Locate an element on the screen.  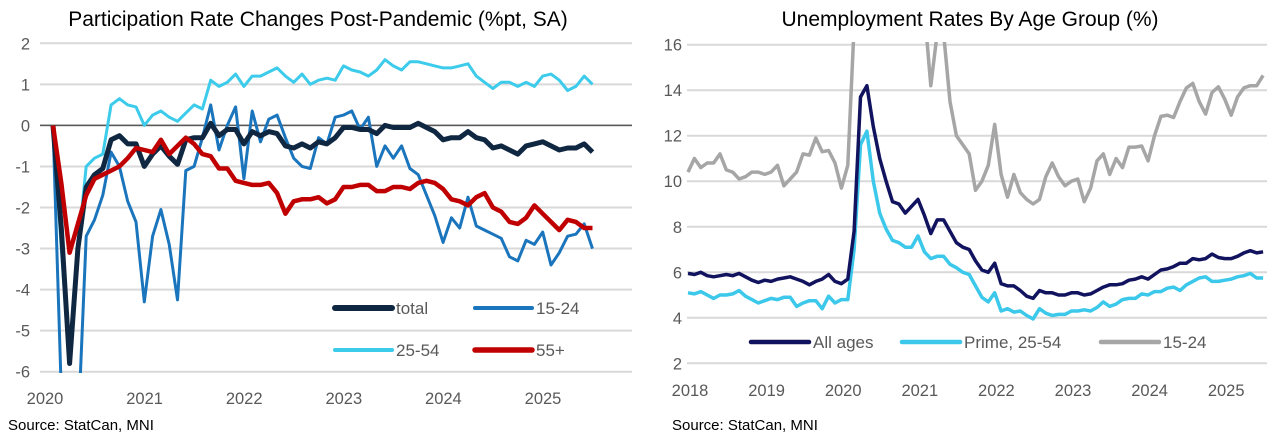
legend-label: Prime, 25-54 is located at coordinates (1012, 342).